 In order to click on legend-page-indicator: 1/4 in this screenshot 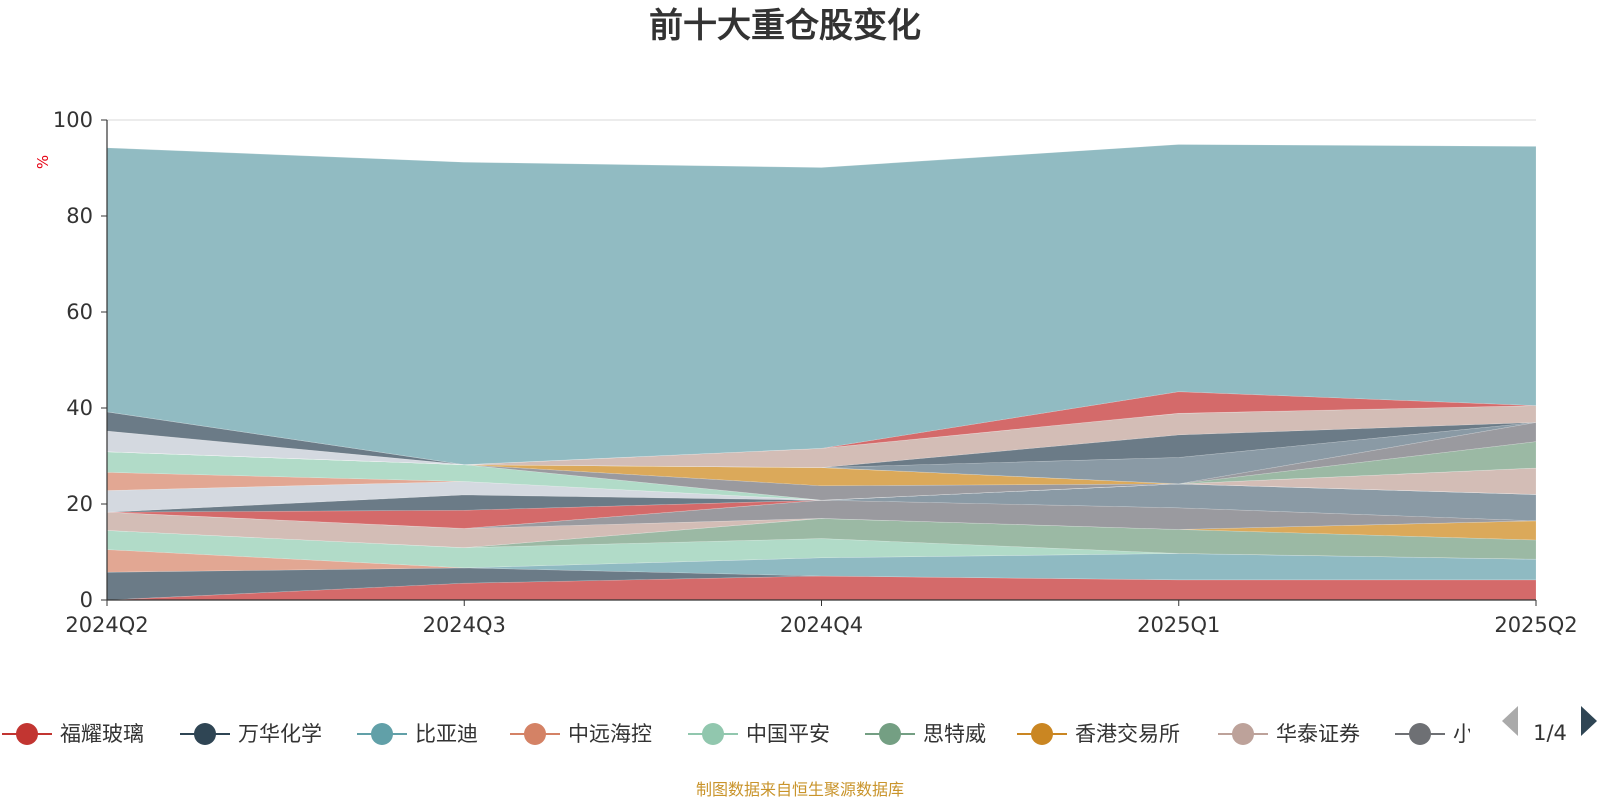, I will do `click(1550, 733)`.